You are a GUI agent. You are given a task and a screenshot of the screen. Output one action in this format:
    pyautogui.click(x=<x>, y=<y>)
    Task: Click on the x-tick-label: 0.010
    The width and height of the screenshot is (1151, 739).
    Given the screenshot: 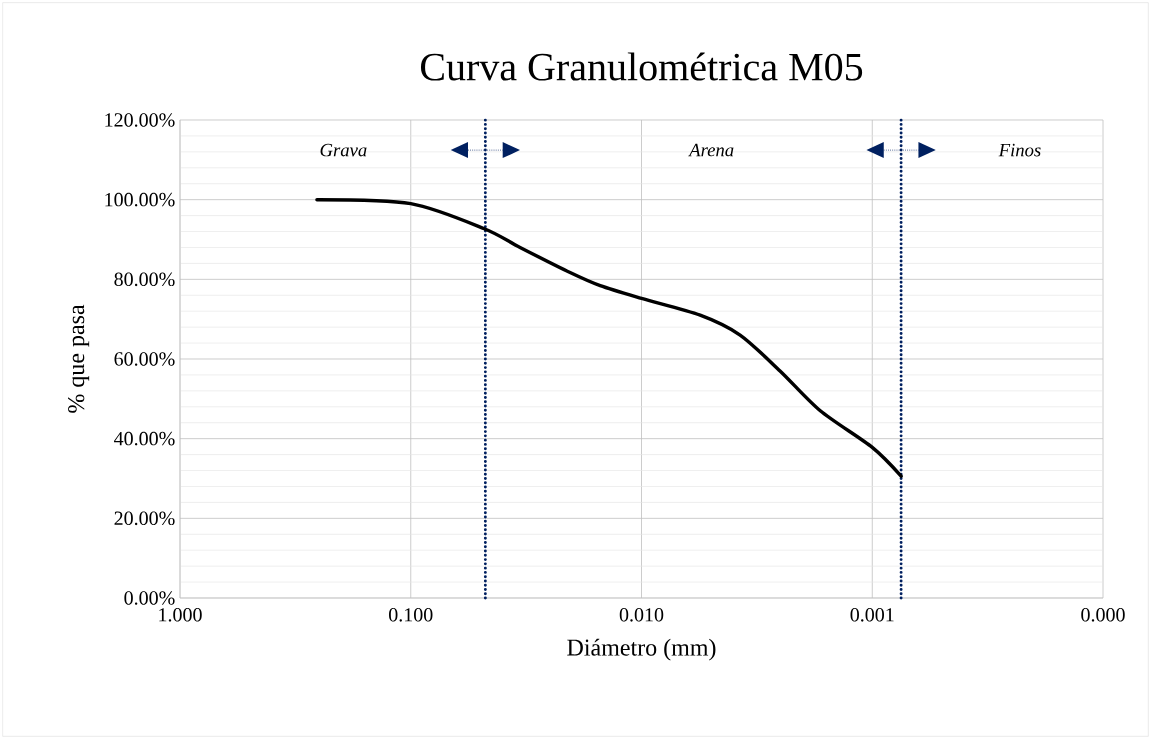 What is the action you would take?
    pyautogui.click(x=641, y=615)
    